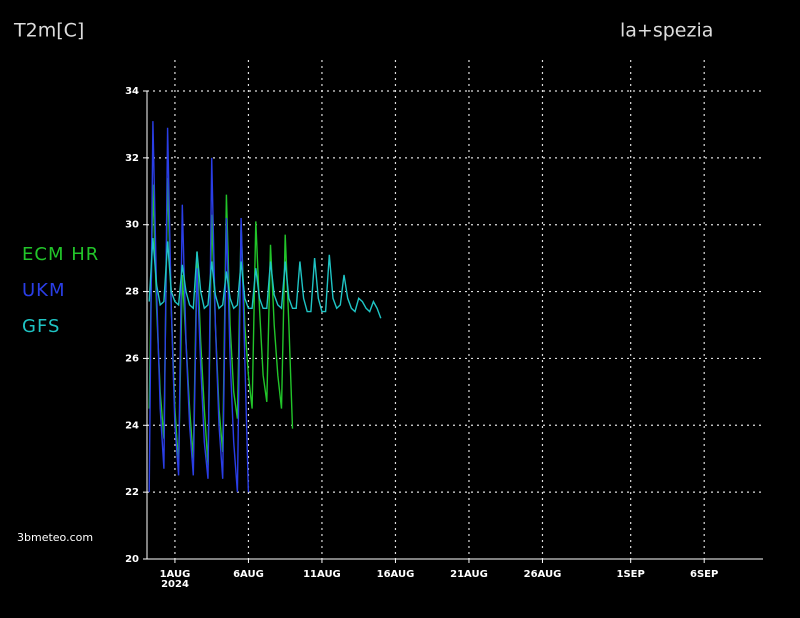  Describe the element at coordinates (55, 537) in the screenshot. I see `source: 3bmeteo.com` at that location.